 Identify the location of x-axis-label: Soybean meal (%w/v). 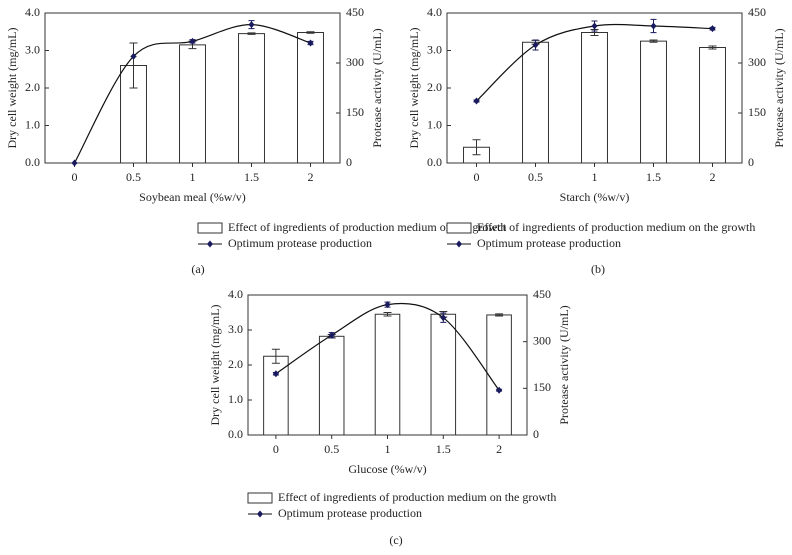
(192, 197).